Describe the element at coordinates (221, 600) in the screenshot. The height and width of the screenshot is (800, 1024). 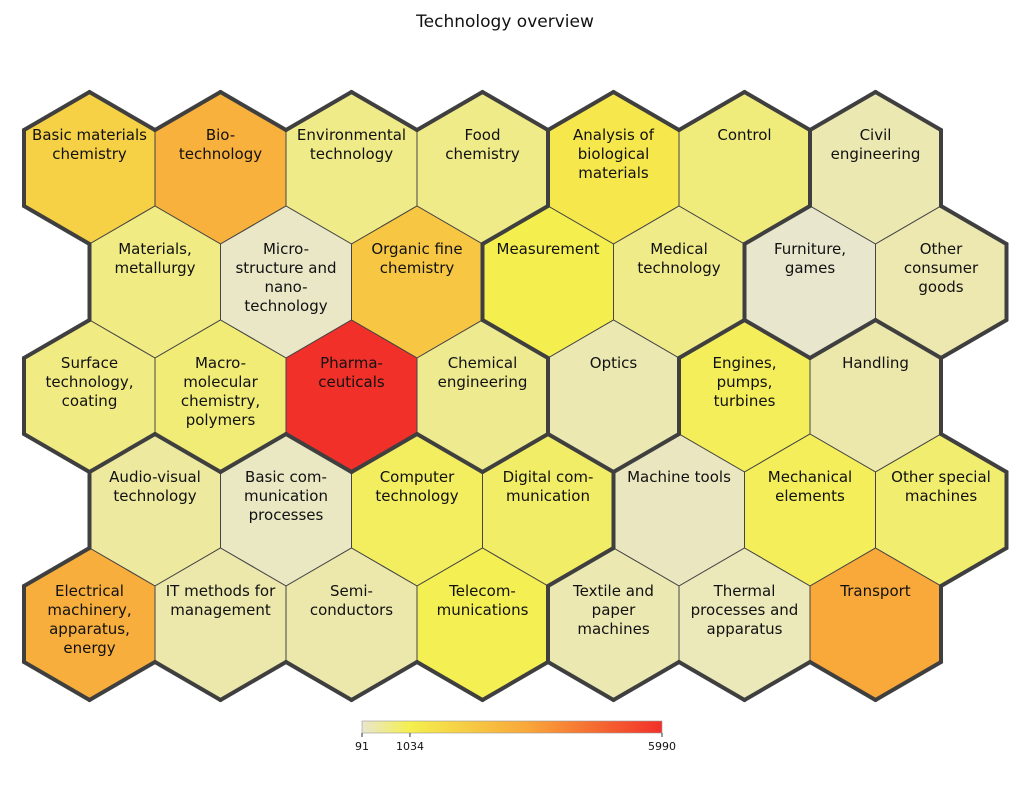
I see `hex-label: IT methods for management` at that location.